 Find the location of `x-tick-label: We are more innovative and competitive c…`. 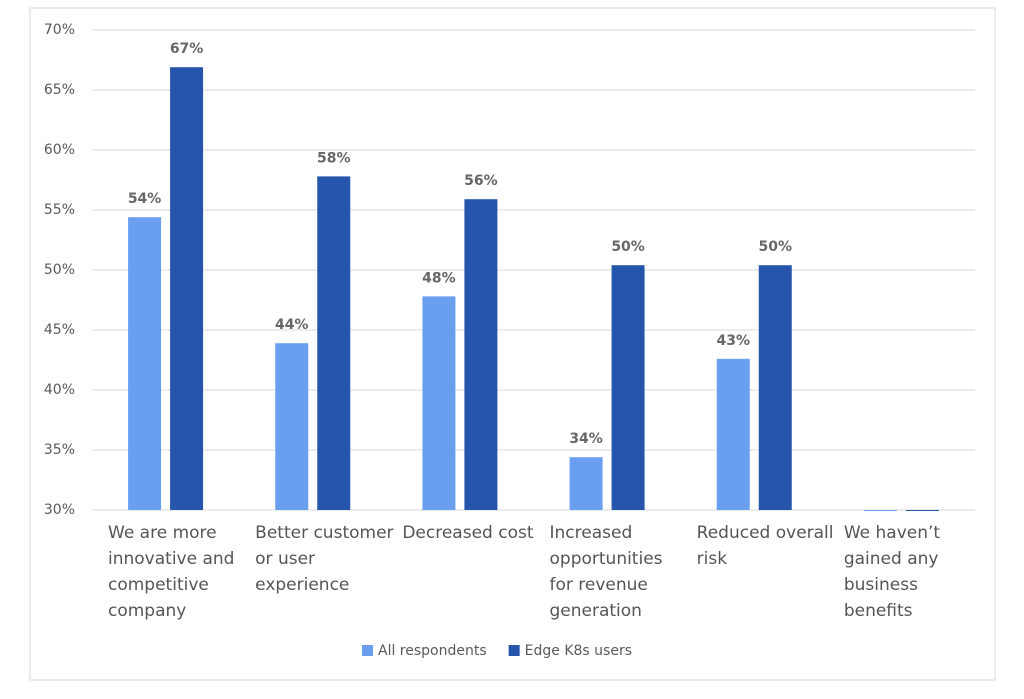

x-tick-label: We are more innovative and competitive c… is located at coordinates (171, 572).